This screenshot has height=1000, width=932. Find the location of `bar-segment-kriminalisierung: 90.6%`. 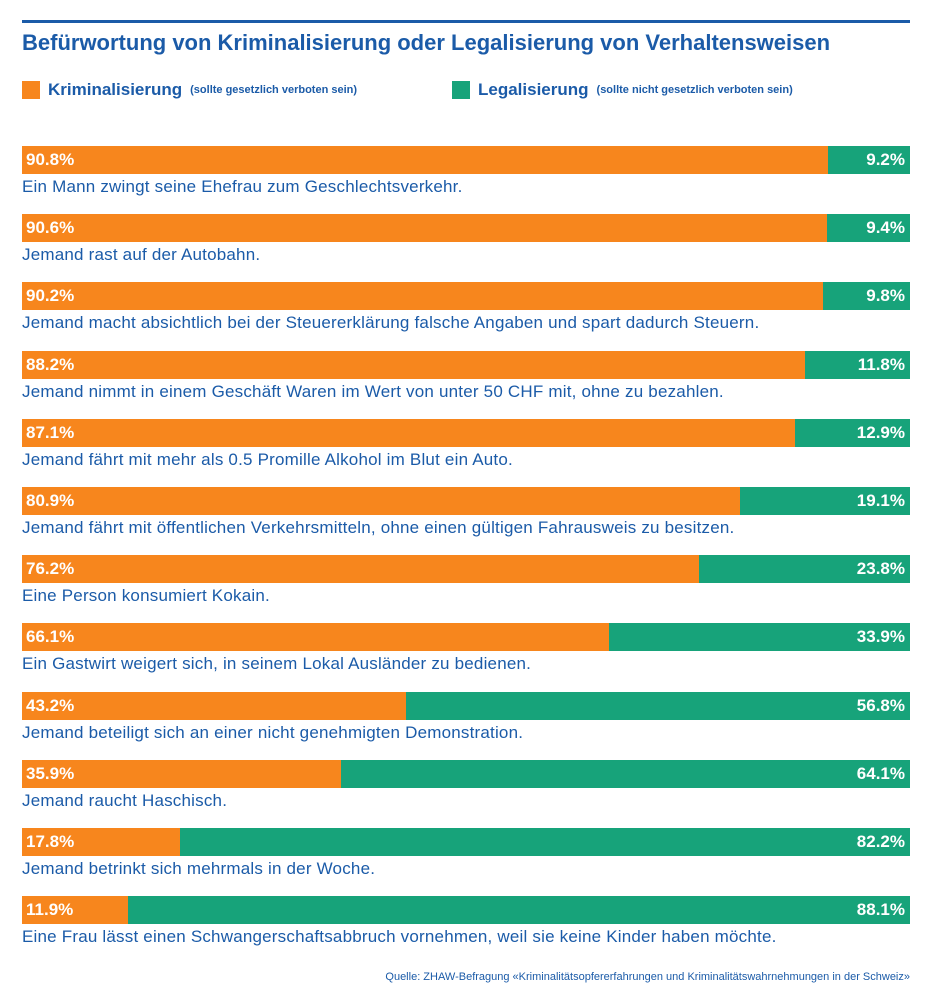

bar-segment-kriminalisierung: 90.6% is located at coordinates (424, 228).